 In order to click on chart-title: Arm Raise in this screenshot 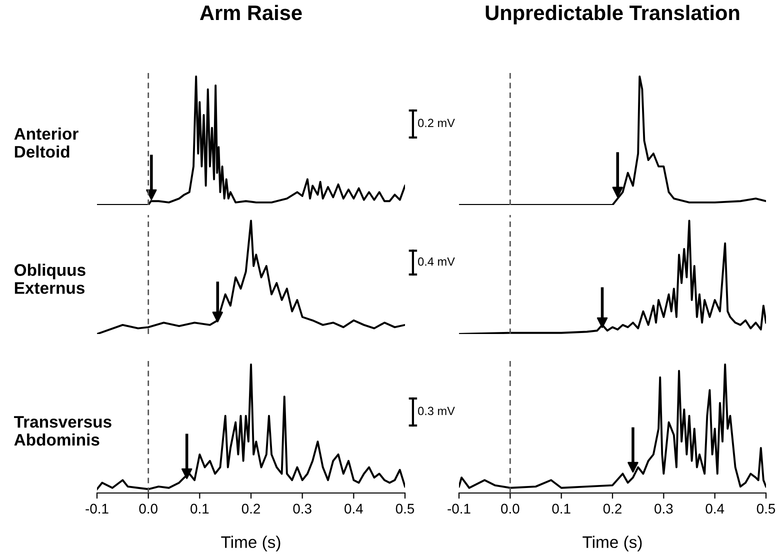, I will do `click(251, 12)`.